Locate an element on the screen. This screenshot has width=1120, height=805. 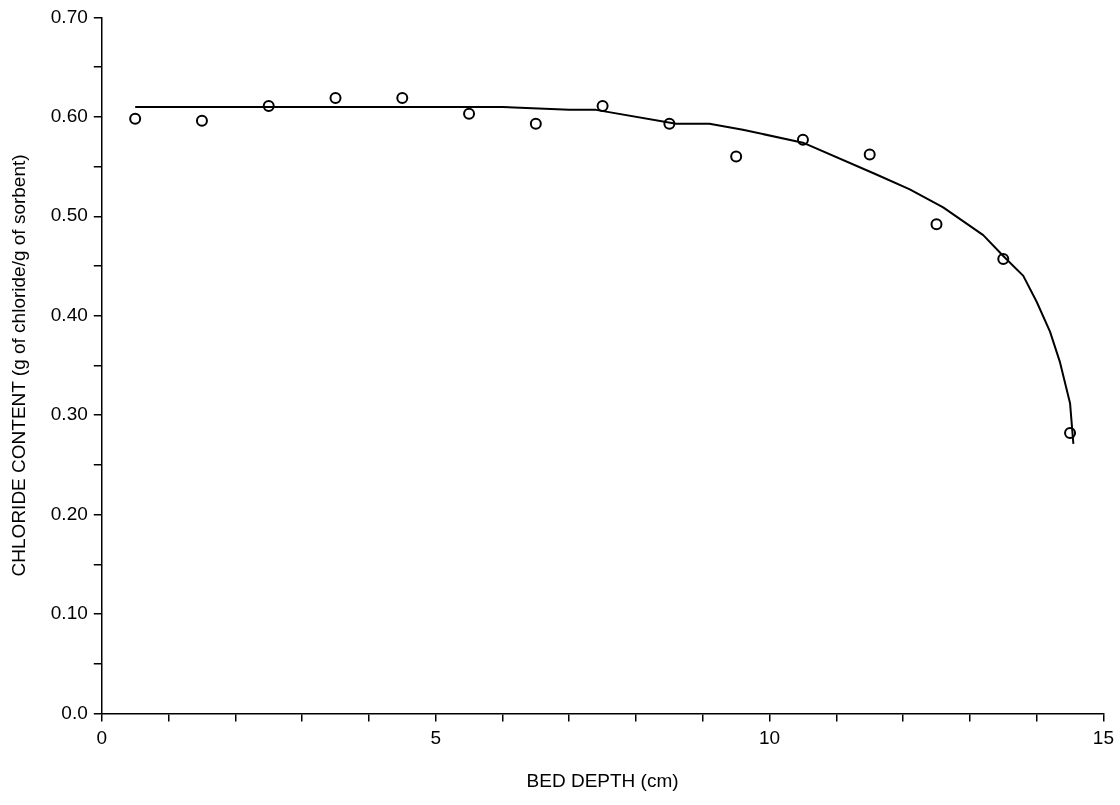
x-tick-label: 0 is located at coordinates (102, 738).